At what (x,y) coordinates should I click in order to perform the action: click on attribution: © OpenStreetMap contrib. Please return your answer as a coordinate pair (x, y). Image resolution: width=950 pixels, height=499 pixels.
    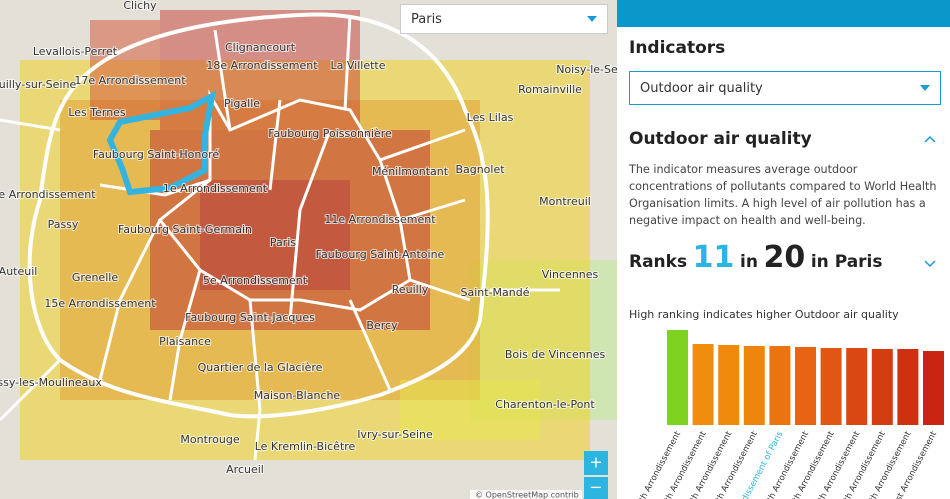
    Looking at the image, I should click on (527, 495).